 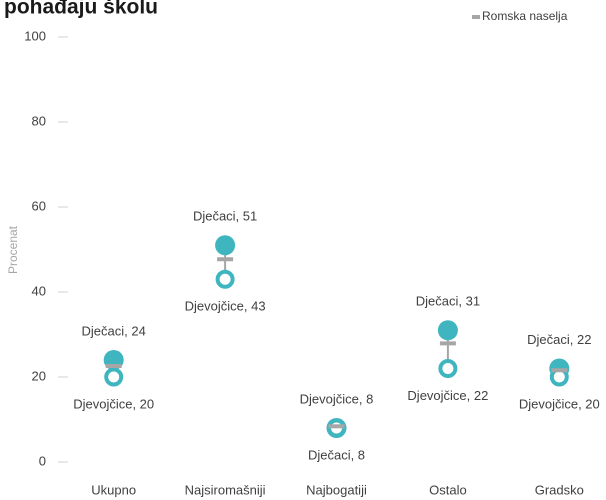 I want to click on girls-label: Djevojčice, 22, so click(x=447, y=395).